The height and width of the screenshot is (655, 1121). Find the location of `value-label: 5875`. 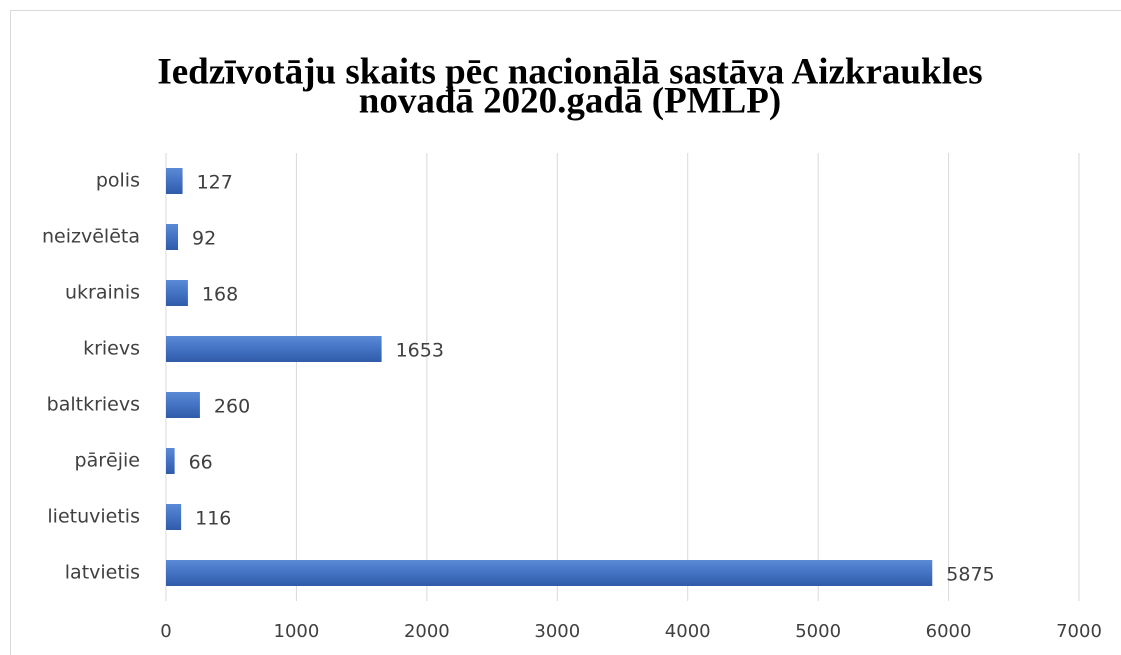

value-label: 5875 is located at coordinates (970, 575).